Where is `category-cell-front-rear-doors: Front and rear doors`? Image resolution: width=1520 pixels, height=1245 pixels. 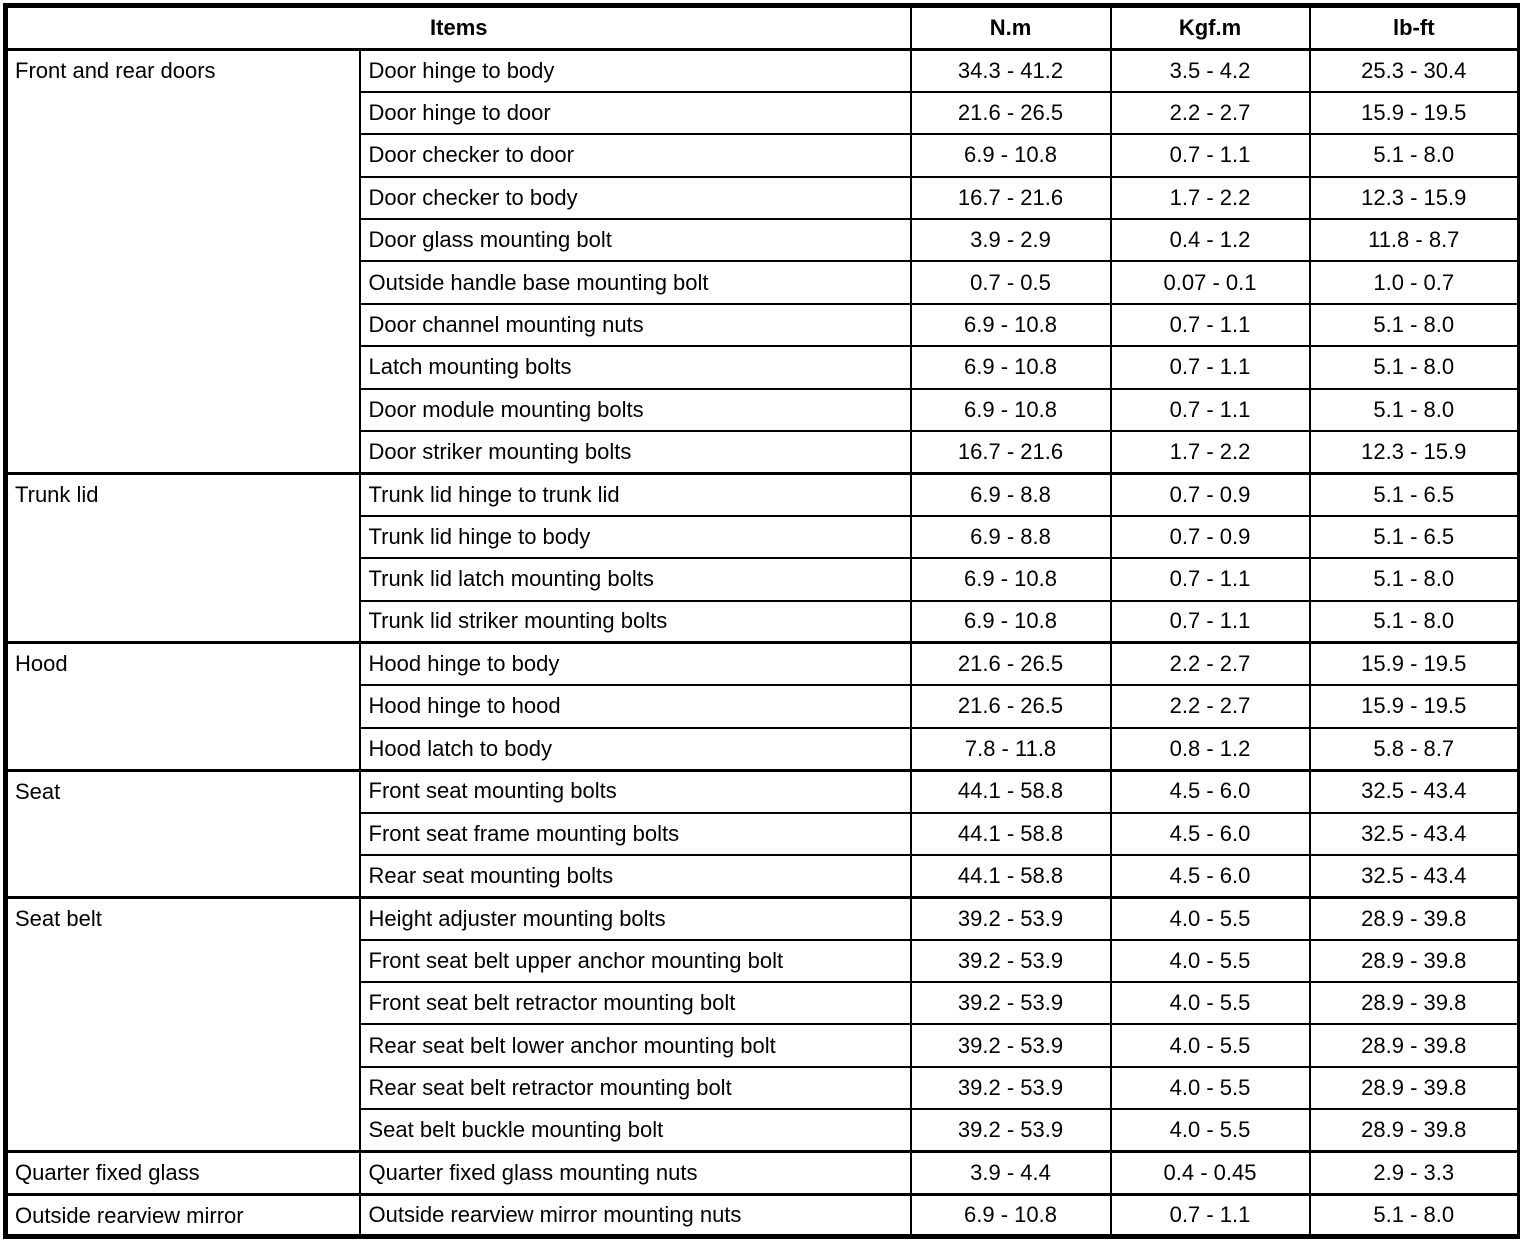
category-cell-front-rear-doors: Front and rear doors is located at coordinates (182, 261).